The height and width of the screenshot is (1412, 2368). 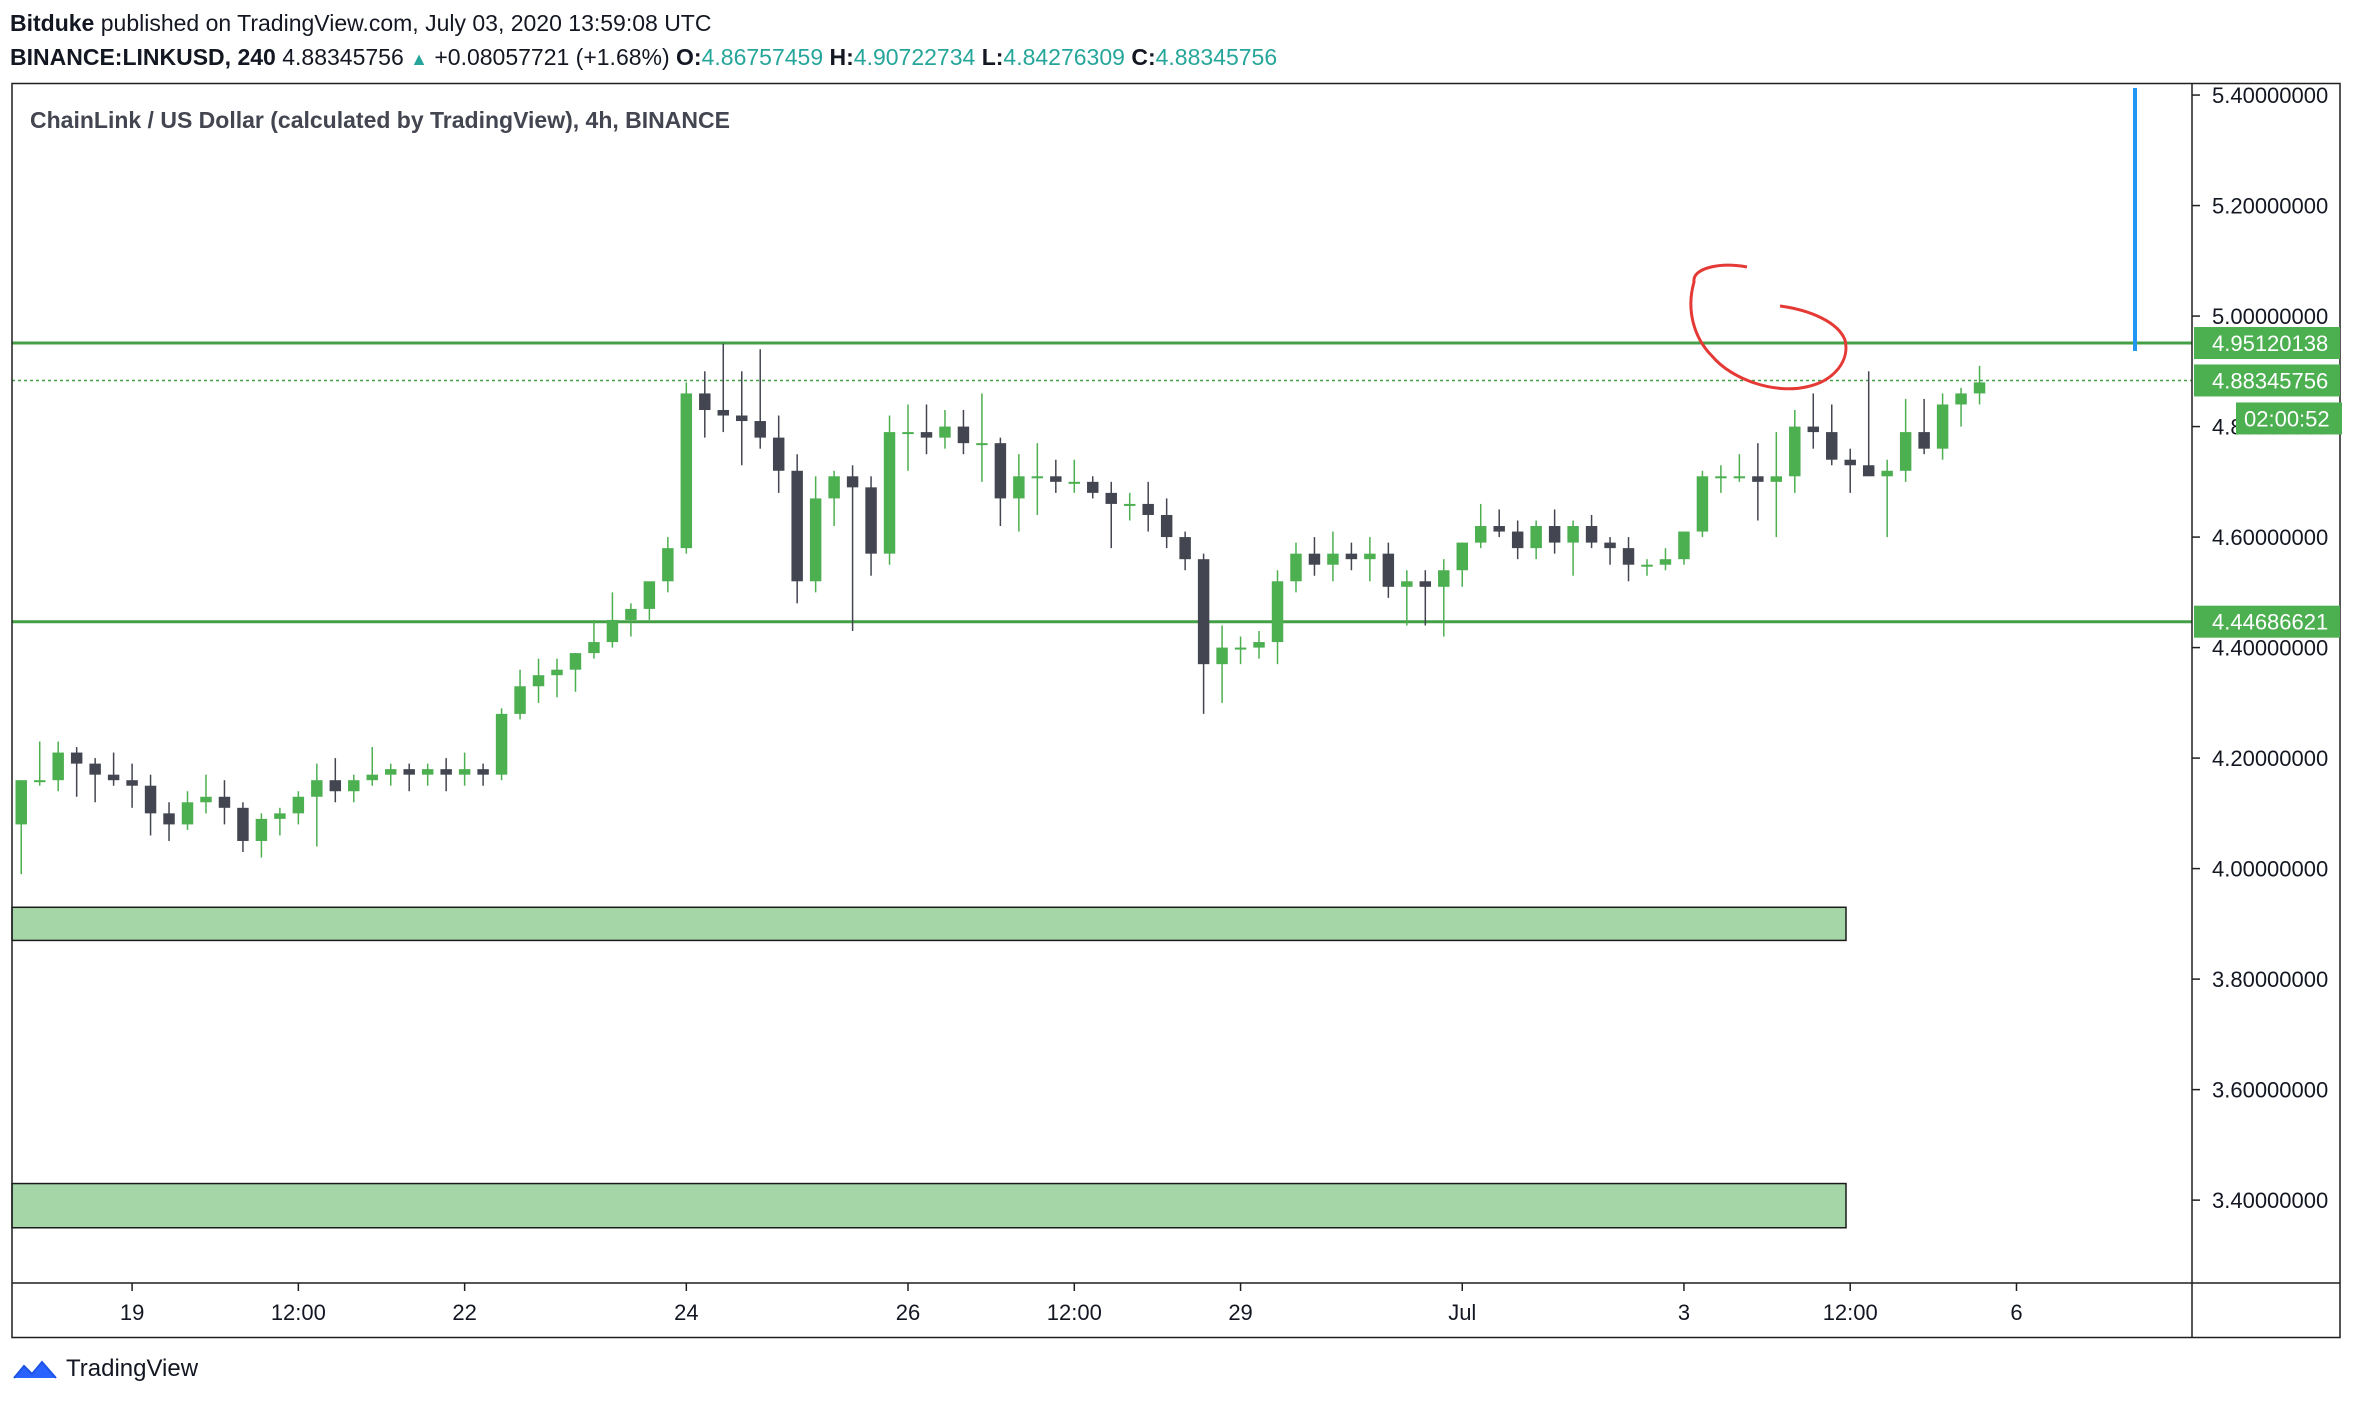 What do you see at coordinates (419, 59) in the screenshot?
I see `up-arrow-icon: ▲` at bounding box center [419, 59].